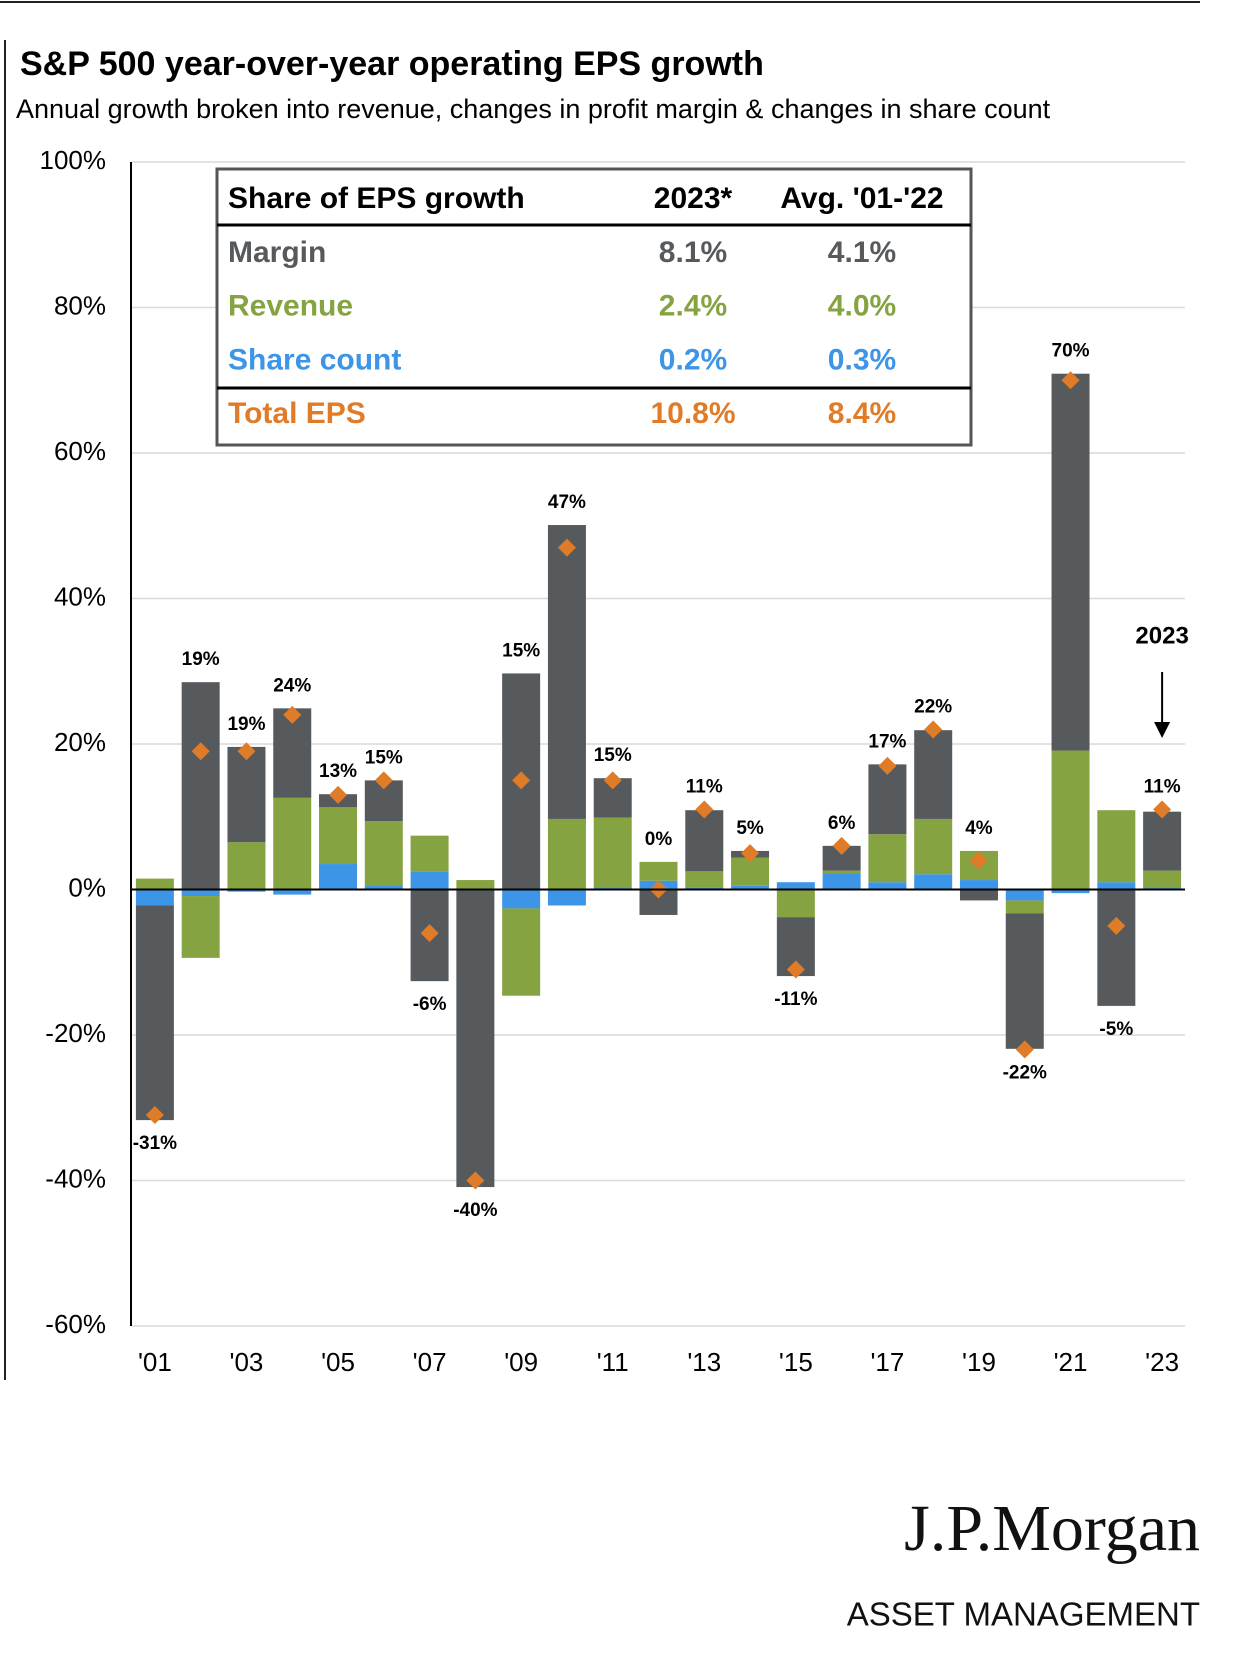  Describe the element at coordinates (842, 823) in the screenshot. I see `data-label: 6%` at that location.